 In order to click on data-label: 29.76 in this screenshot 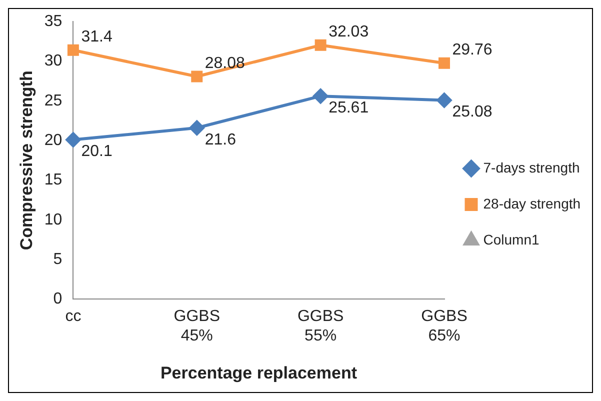, I will do `click(472, 50)`.